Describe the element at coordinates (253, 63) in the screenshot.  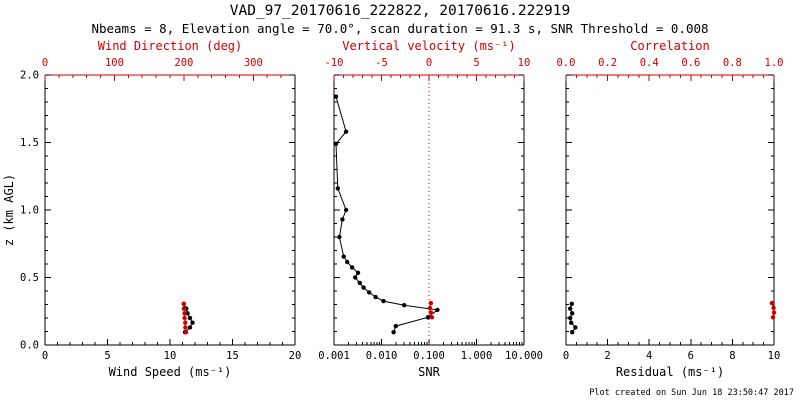
I see `top-tick-label: 300` at that location.